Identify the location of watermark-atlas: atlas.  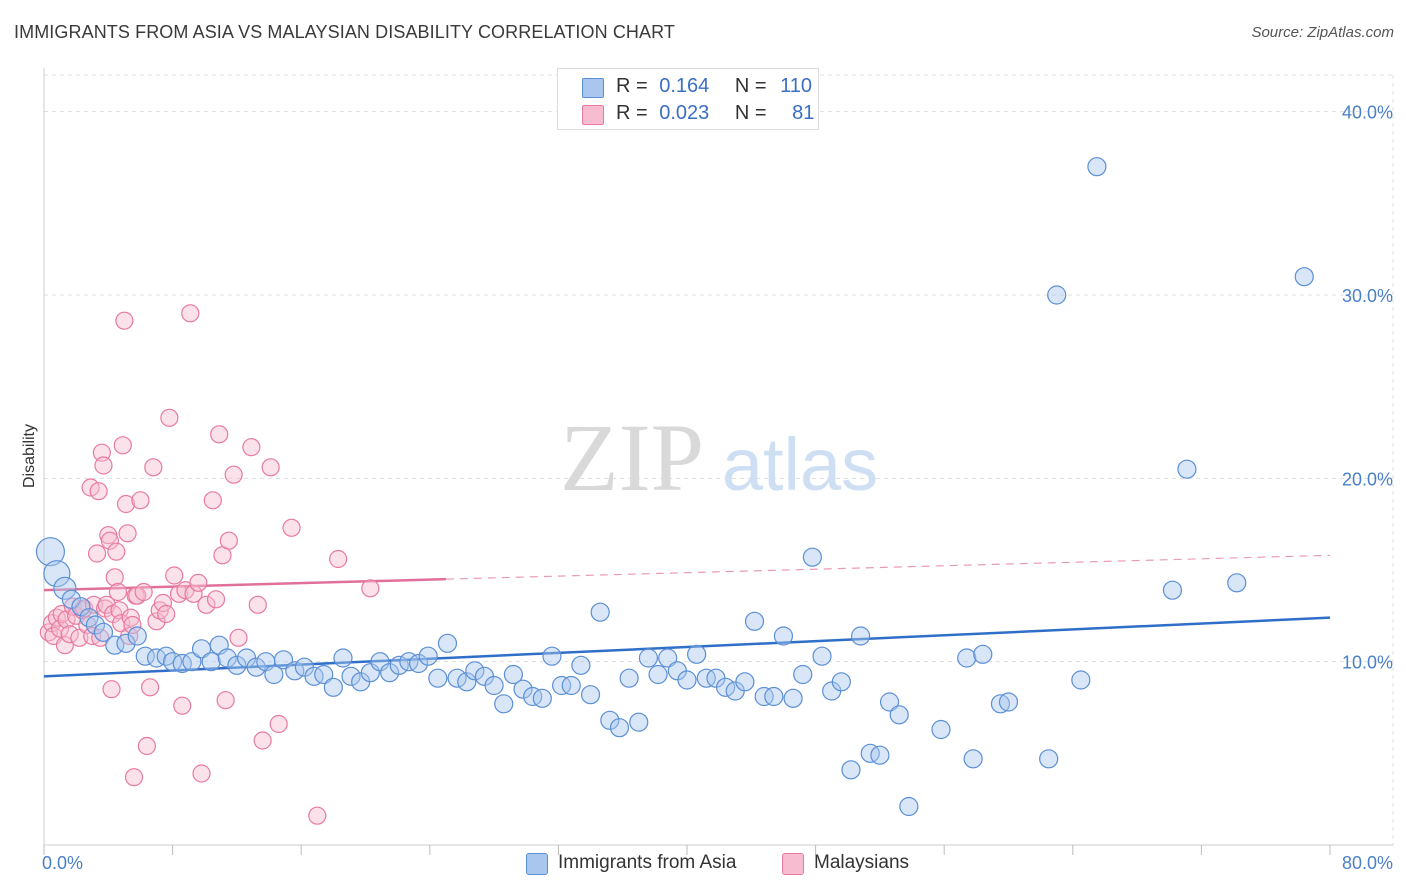
(800, 464).